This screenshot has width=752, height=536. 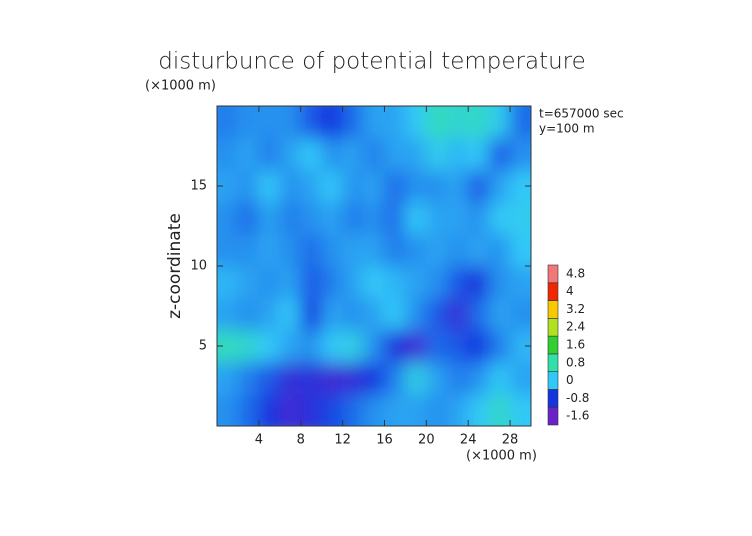 I want to click on x-tick-label: 28, so click(x=510, y=440).